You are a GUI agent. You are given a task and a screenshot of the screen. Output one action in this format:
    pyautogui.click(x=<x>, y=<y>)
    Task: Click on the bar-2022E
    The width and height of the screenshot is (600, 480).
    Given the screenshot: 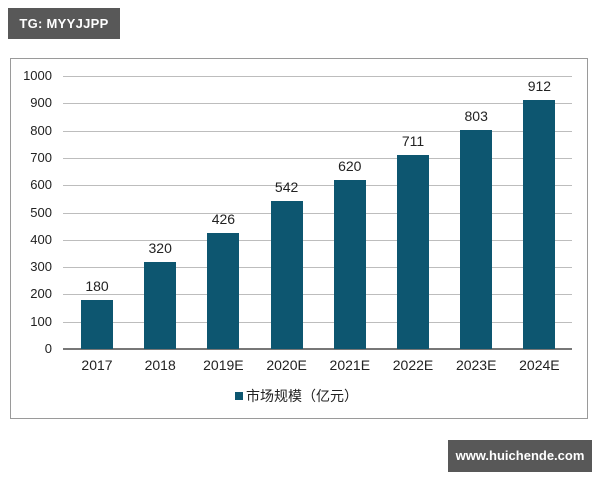 What is the action you would take?
    pyautogui.click(x=413, y=251)
    